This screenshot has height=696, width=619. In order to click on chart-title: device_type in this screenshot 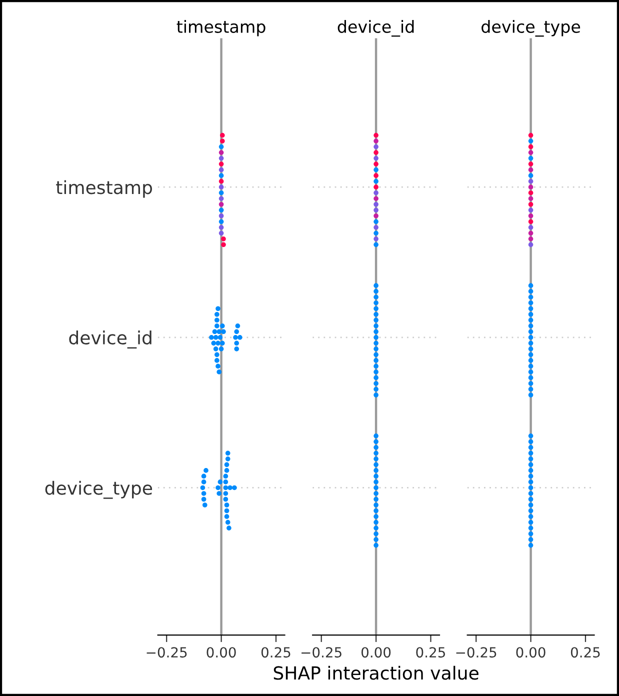, I will do `click(531, 28)`.